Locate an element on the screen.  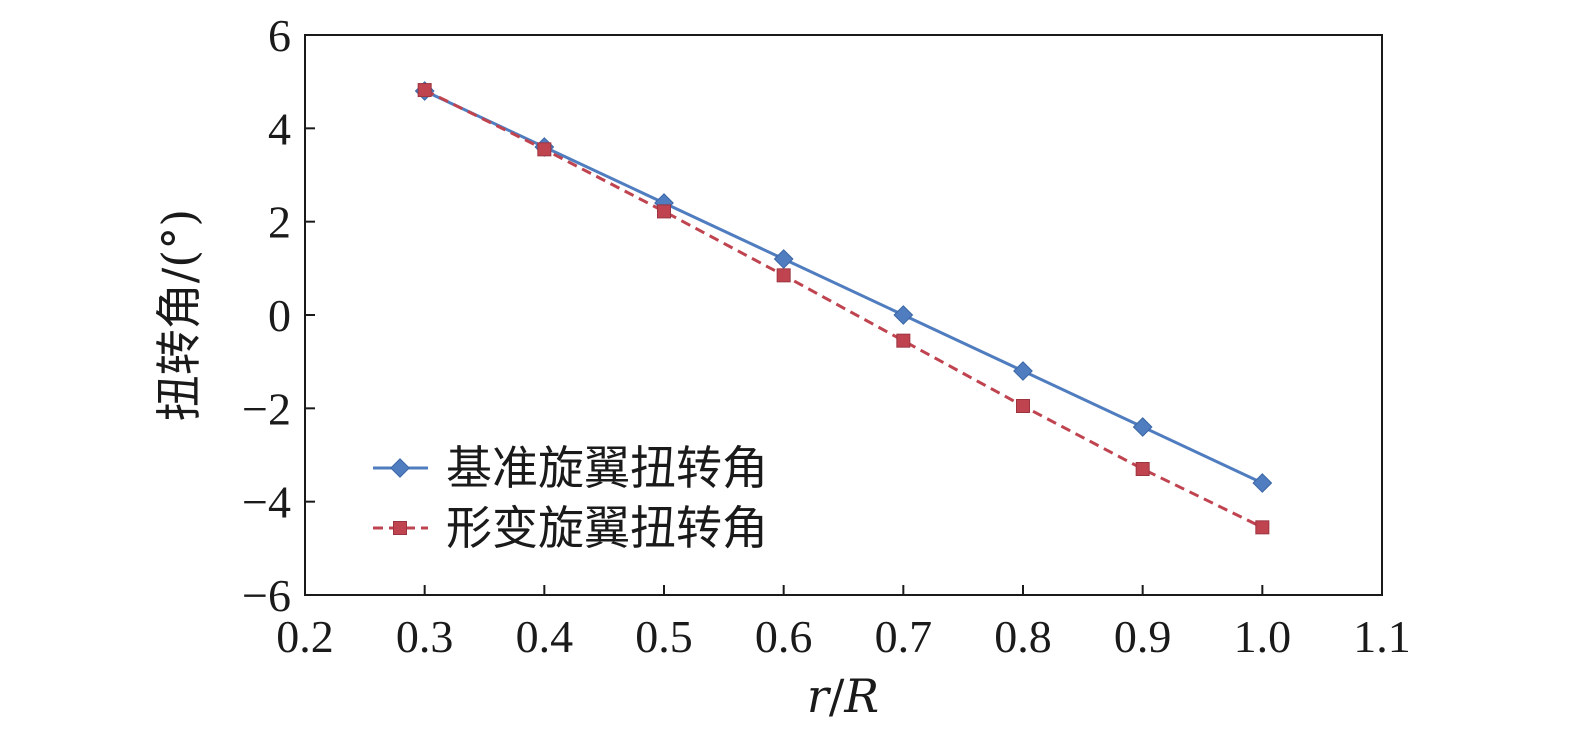
x-axis-ticks: 0.2 0.3 0.4 0.5 0.6 0.7 0.8 0.9 1.0 1.1 is located at coordinates (843, 623).